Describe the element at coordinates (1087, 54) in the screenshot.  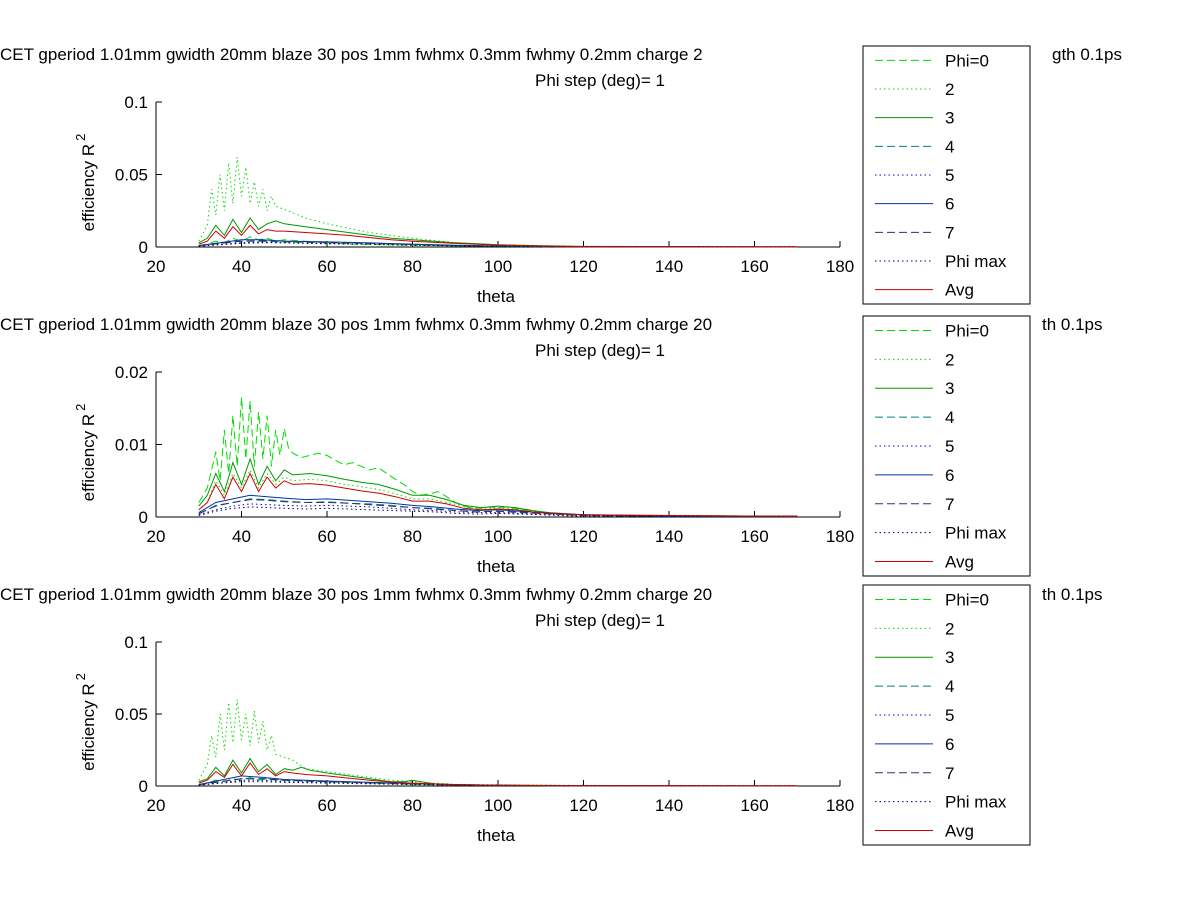
I see `chart-title-tail: gth 0.1ps` at that location.